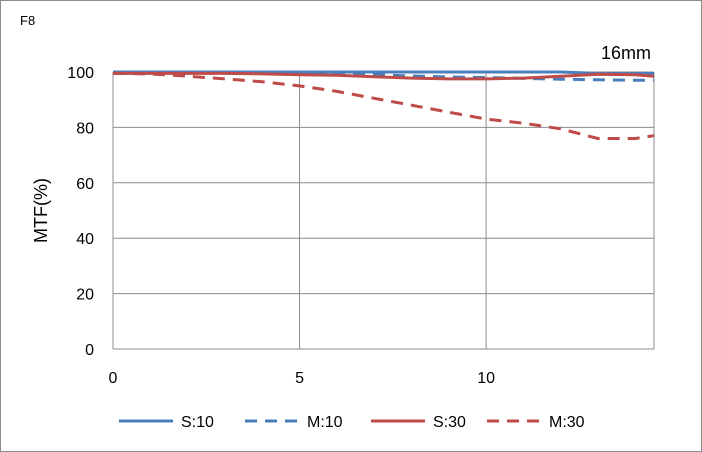 The height and width of the screenshot is (452, 702). I want to click on x-tick-label: 5, so click(299, 378).